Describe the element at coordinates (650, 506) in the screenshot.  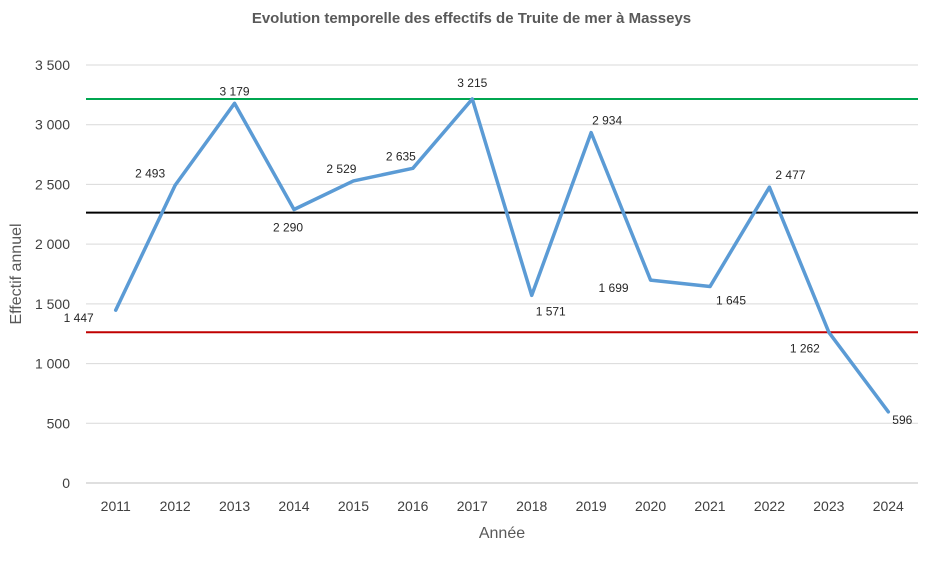
I see `x-tick-label: 2020` at that location.